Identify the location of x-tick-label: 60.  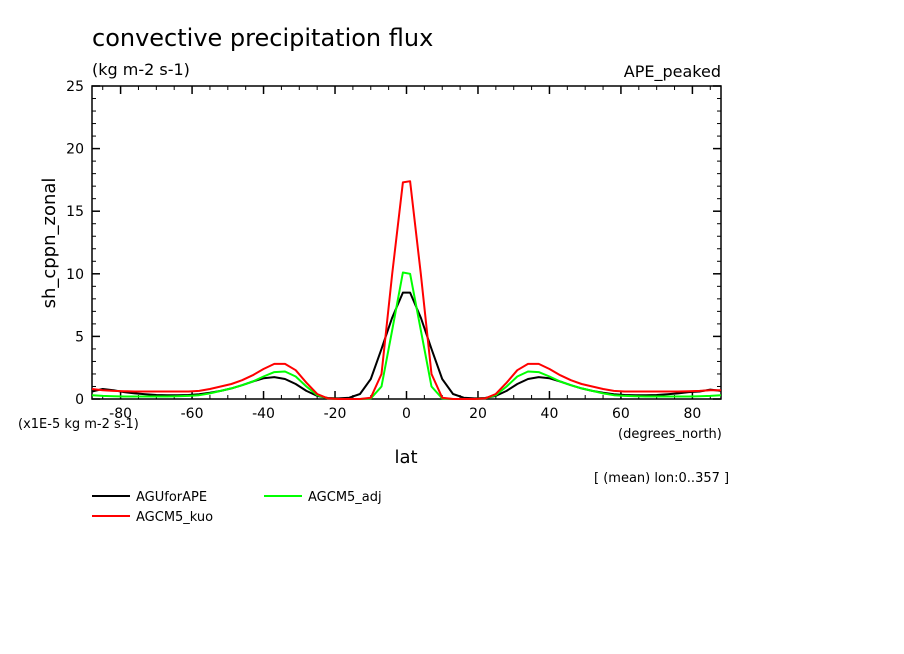
(621, 414).